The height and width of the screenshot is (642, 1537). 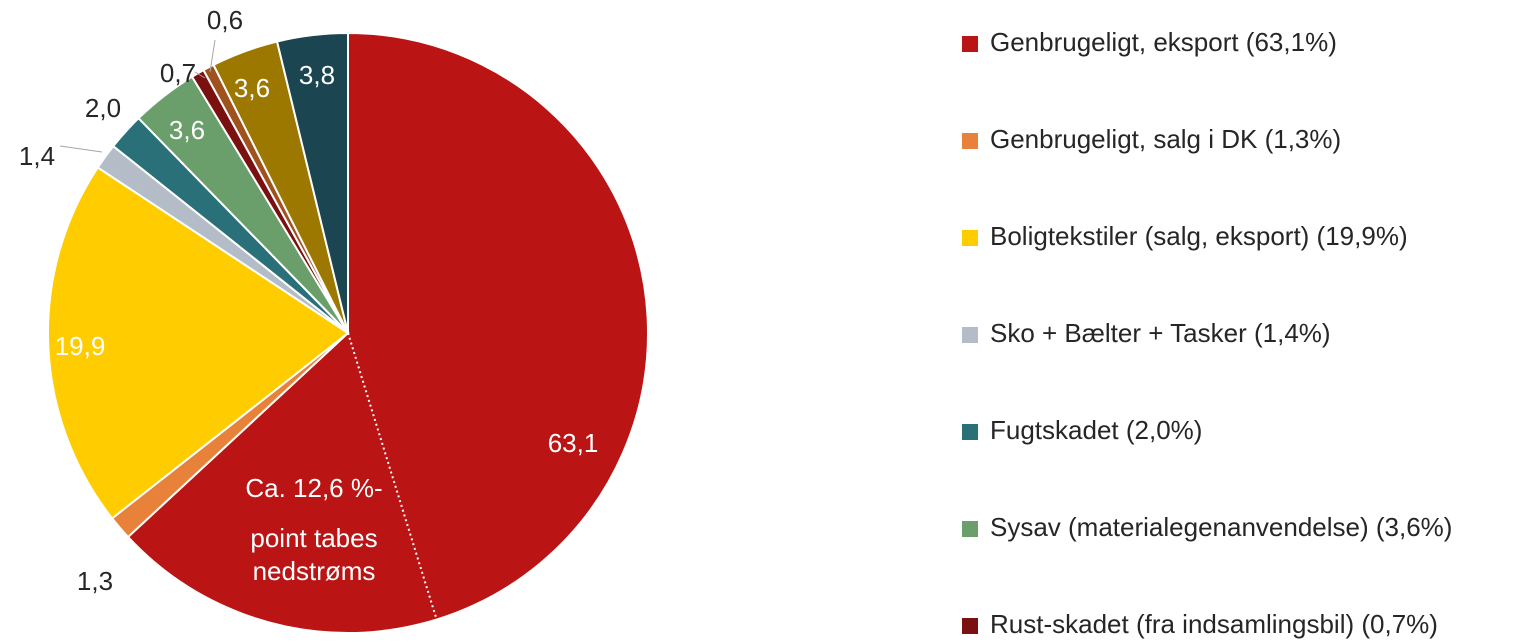 What do you see at coordinates (80, 346) in the screenshot?
I see `data-label: 19,9` at bounding box center [80, 346].